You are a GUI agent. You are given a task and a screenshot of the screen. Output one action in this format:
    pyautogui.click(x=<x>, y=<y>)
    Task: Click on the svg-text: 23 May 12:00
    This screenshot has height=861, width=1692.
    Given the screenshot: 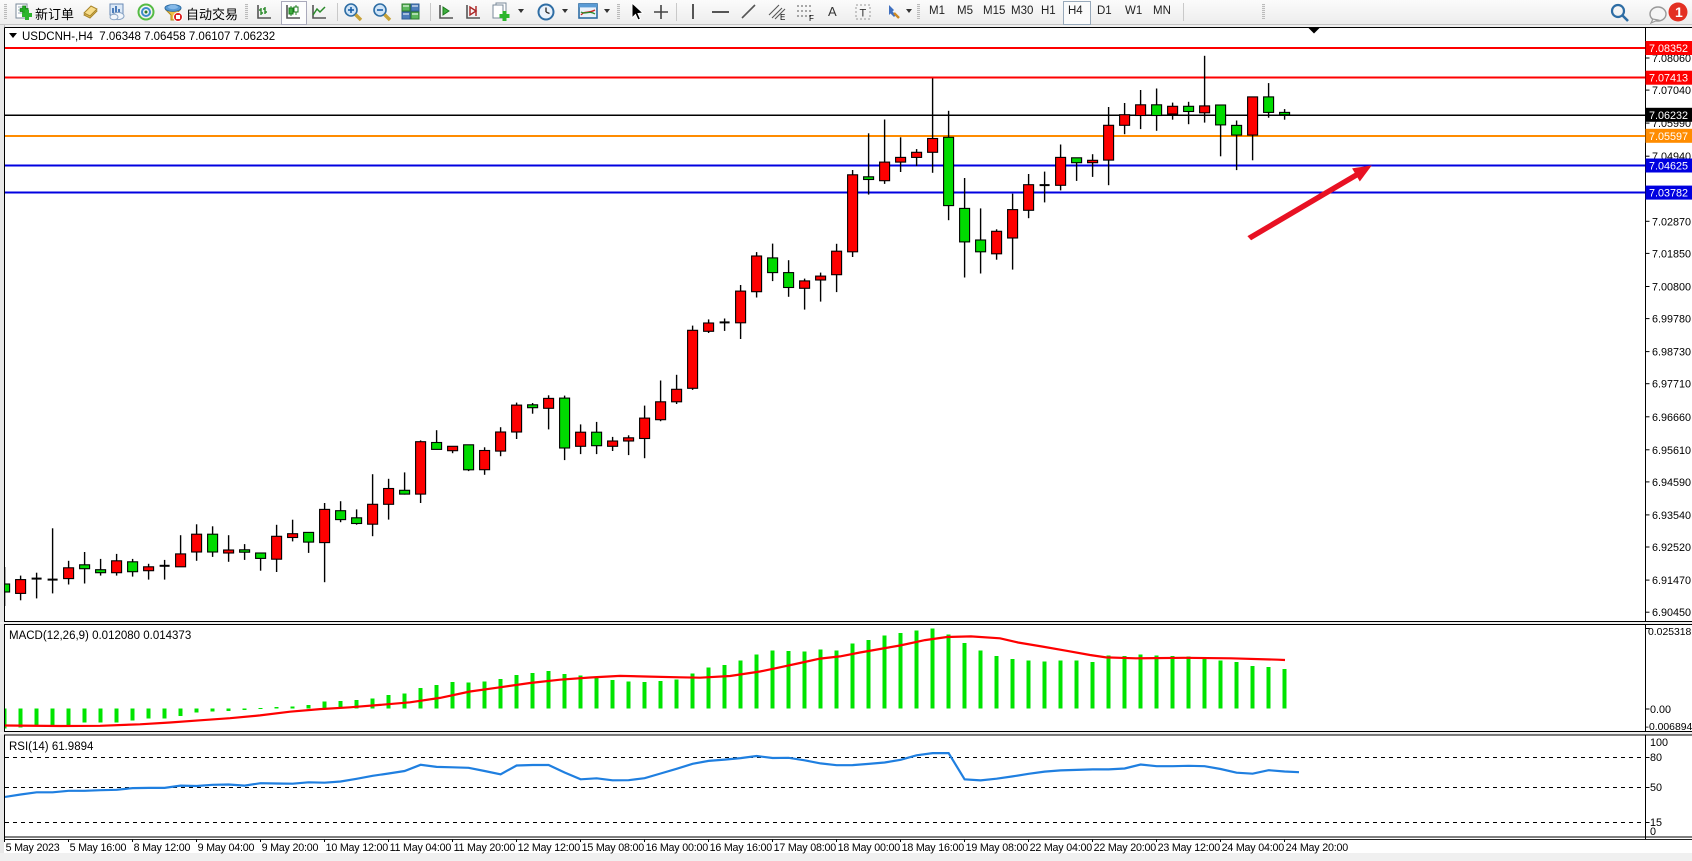 What is the action you would take?
    pyautogui.click(x=1189, y=848)
    